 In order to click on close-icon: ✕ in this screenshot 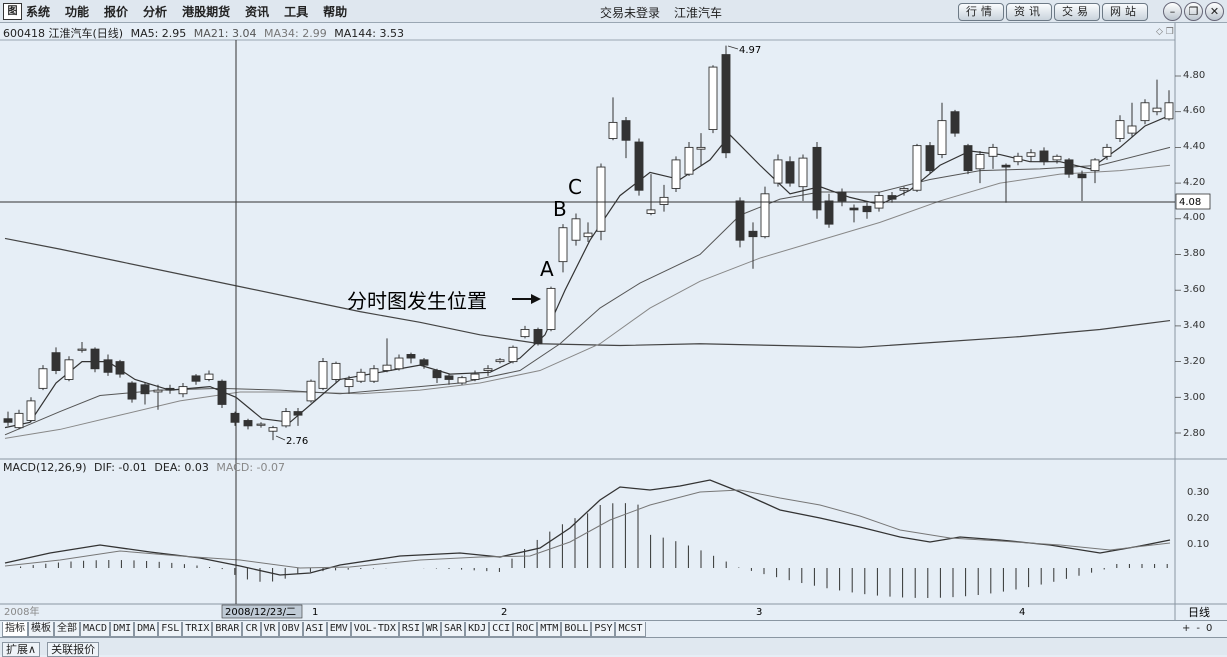, I will do `click(1214, 11)`.